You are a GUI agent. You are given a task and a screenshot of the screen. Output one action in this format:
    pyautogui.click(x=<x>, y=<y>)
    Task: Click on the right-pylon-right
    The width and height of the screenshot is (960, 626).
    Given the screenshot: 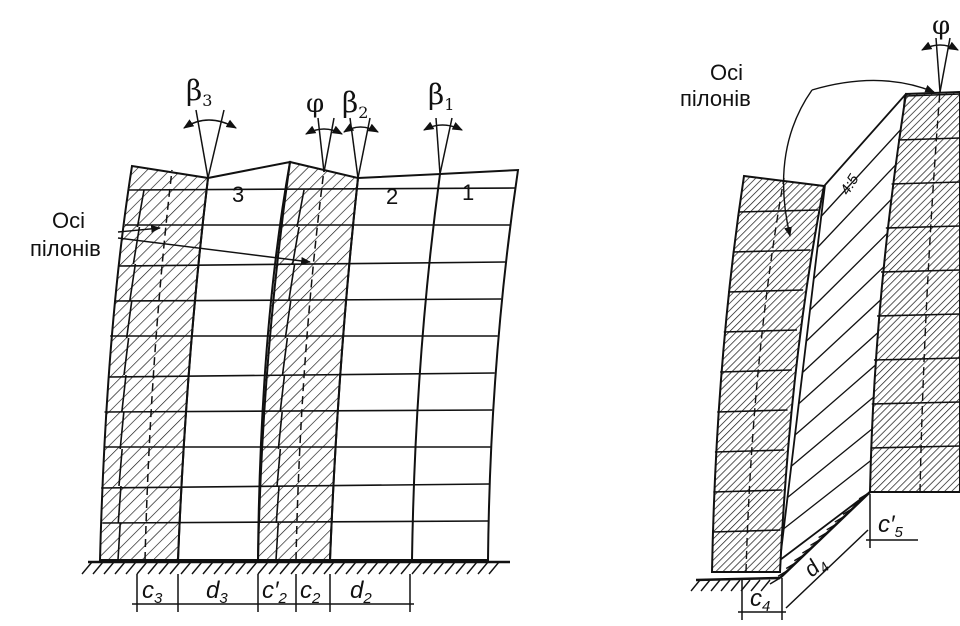 What is the action you would take?
    pyautogui.click(x=914, y=291)
    